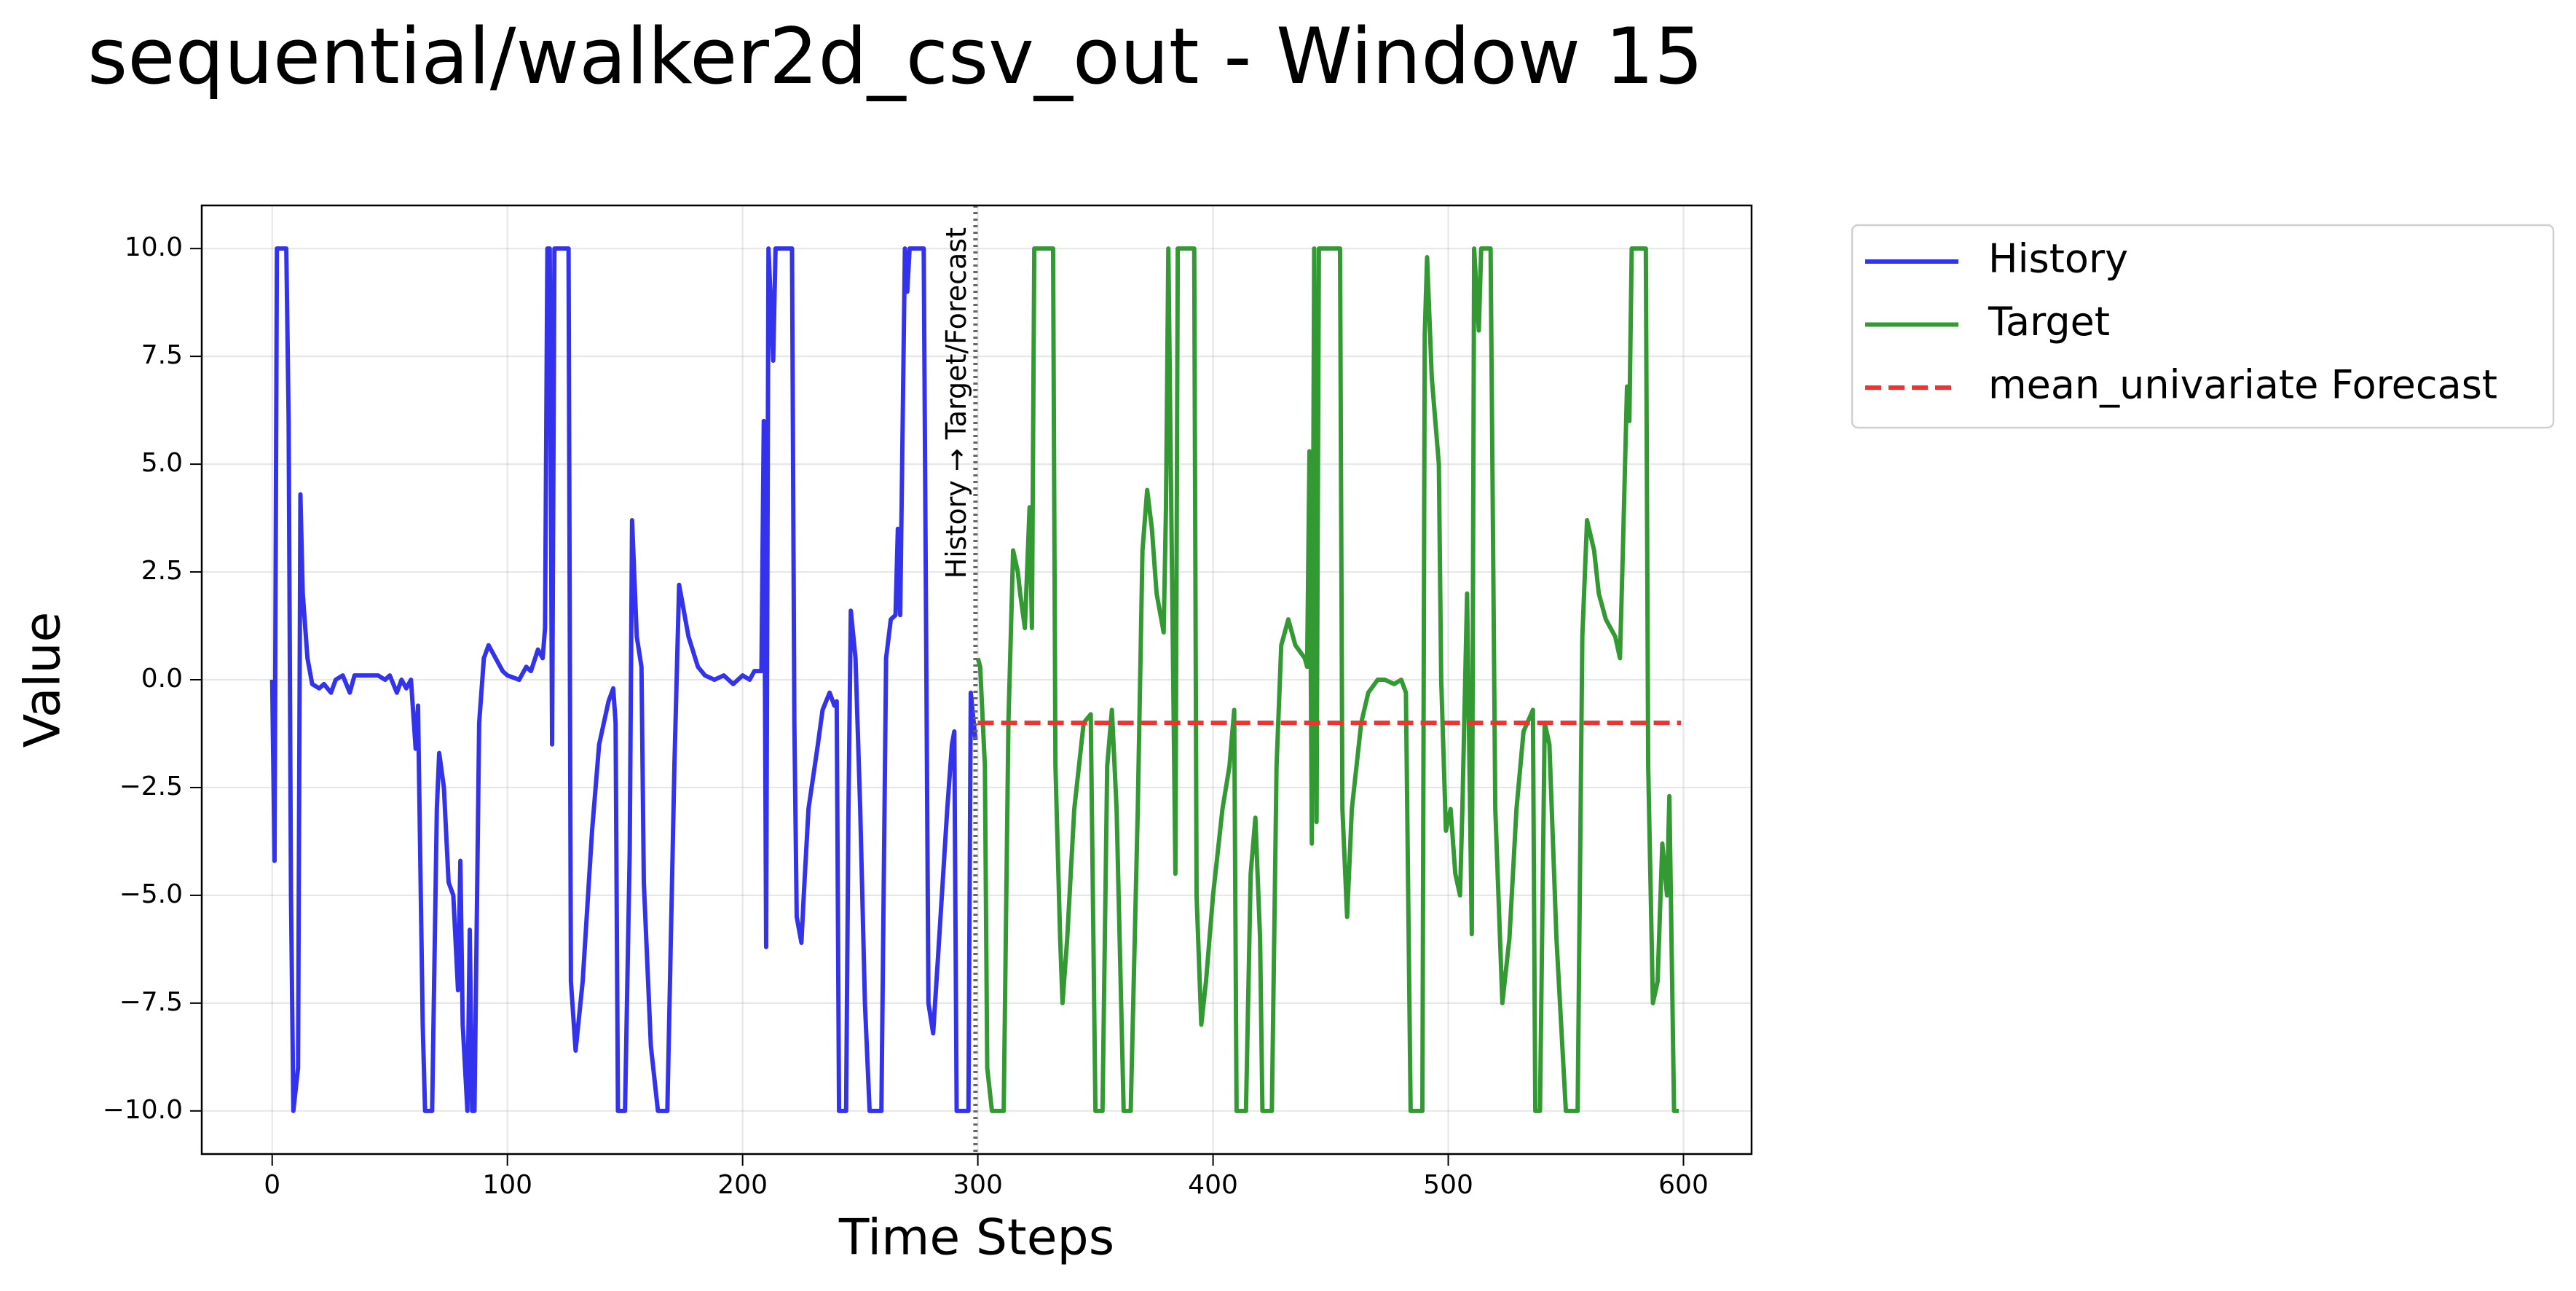 This screenshot has height=1291, width=2576. I want to click on divider-annotation: History → Target/Forecast, so click(956, 402).